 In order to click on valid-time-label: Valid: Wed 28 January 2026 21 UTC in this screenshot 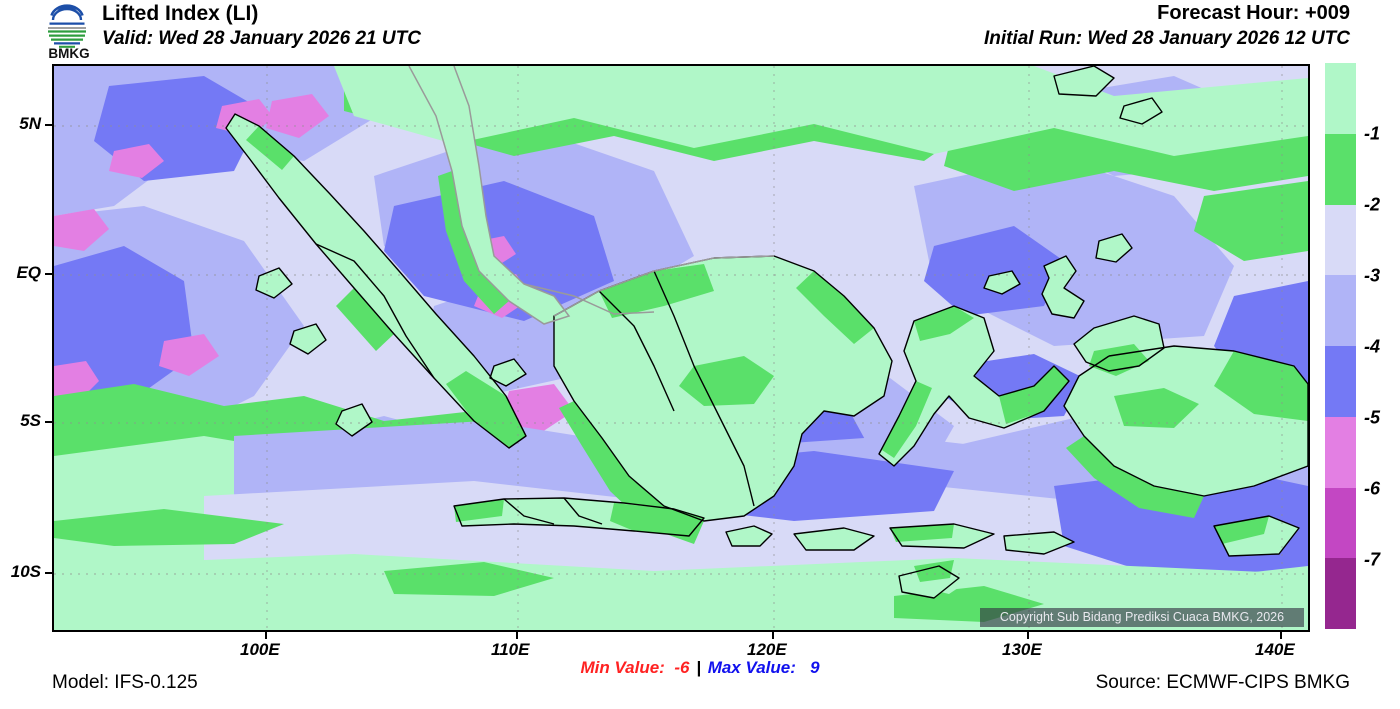, I will do `click(261, 38)`.